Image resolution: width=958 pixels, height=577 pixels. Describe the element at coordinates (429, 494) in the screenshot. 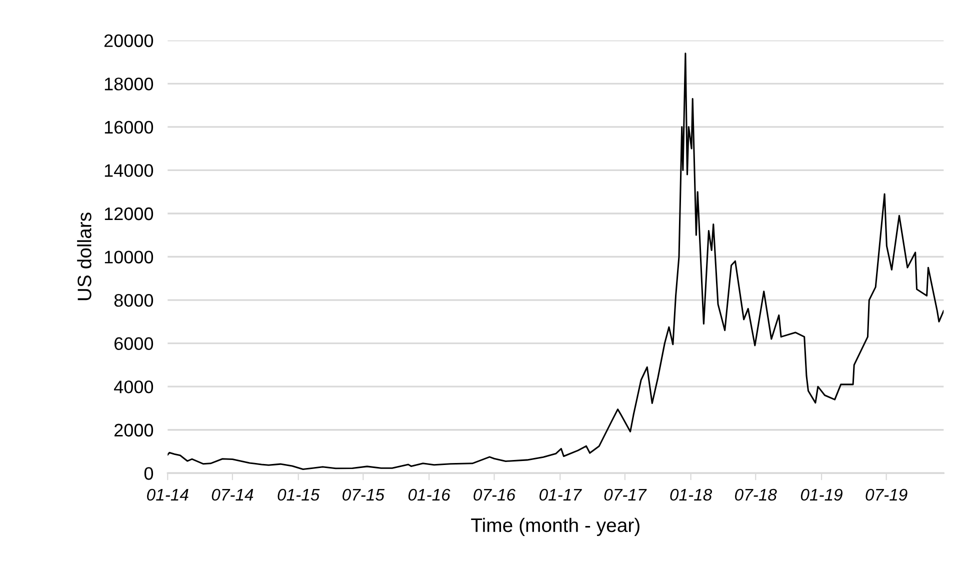

I see `x-tick-label: 01-16` at that location.